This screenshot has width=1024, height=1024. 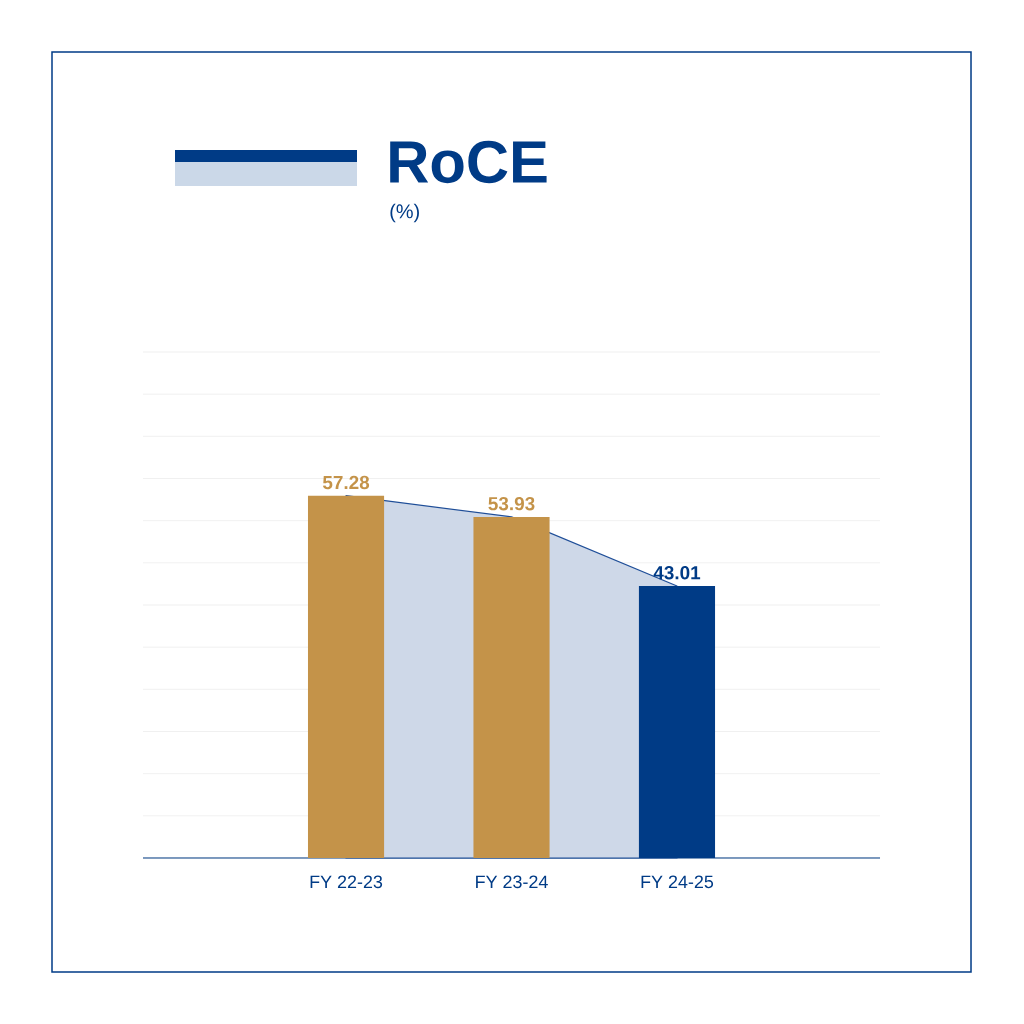 What do you see at coordinates (512, 882) in the screenshot?
I see `x-tick-label: FY 23-24` at bounding box center [512, 882].